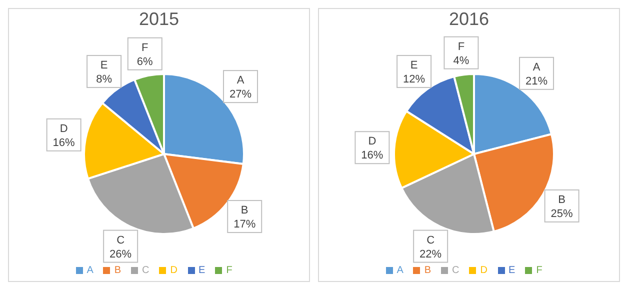 The image size is (626, 288). Describe the element at coordinates (461, 60) in the screenshot. I see `data-label: 4%` at that location.